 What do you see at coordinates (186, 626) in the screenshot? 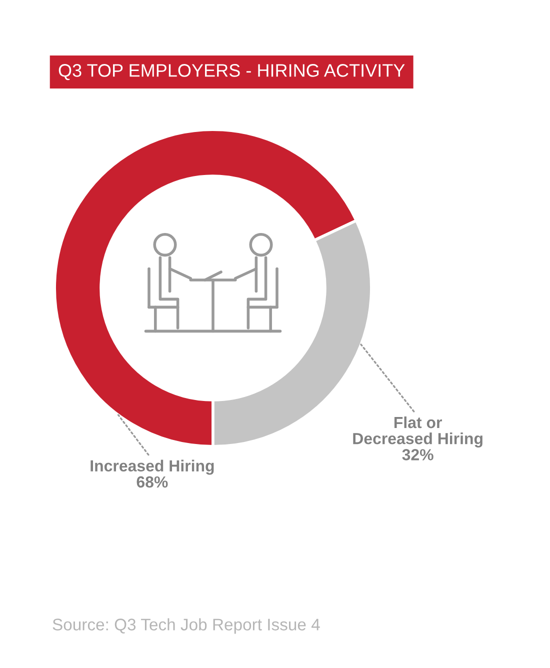
I see `source-note: Source: Q3 Tech Job Report Issue 4` at bounding box center [186, 626].